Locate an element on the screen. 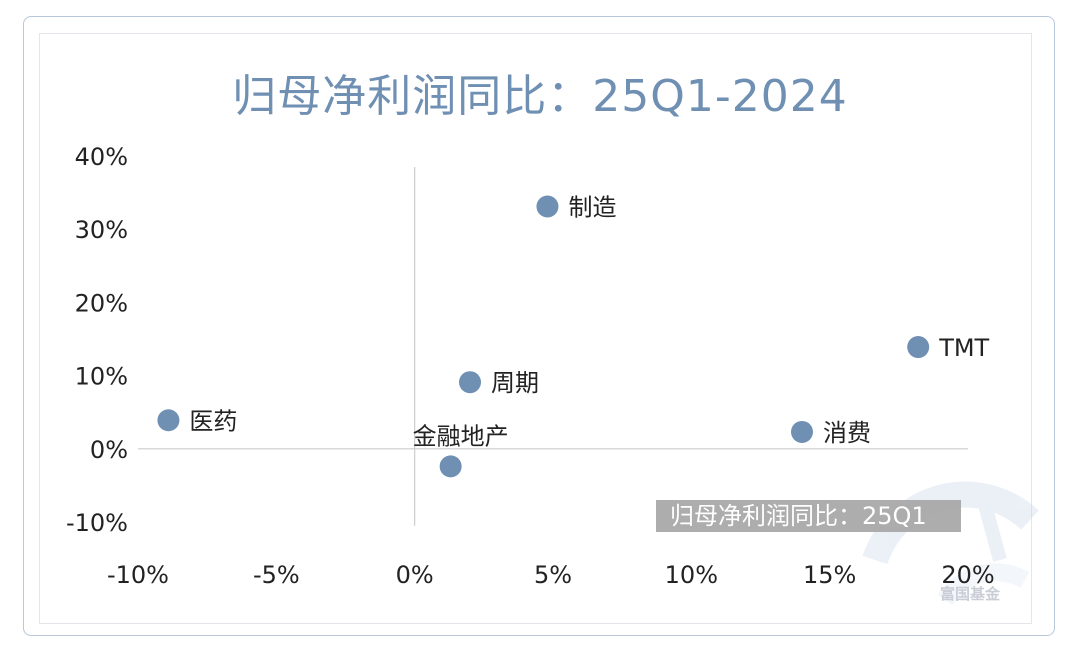 The height and width of the screenshot is (654, 1080). data-point-label: 周期 is located at coordinates (515, 383).